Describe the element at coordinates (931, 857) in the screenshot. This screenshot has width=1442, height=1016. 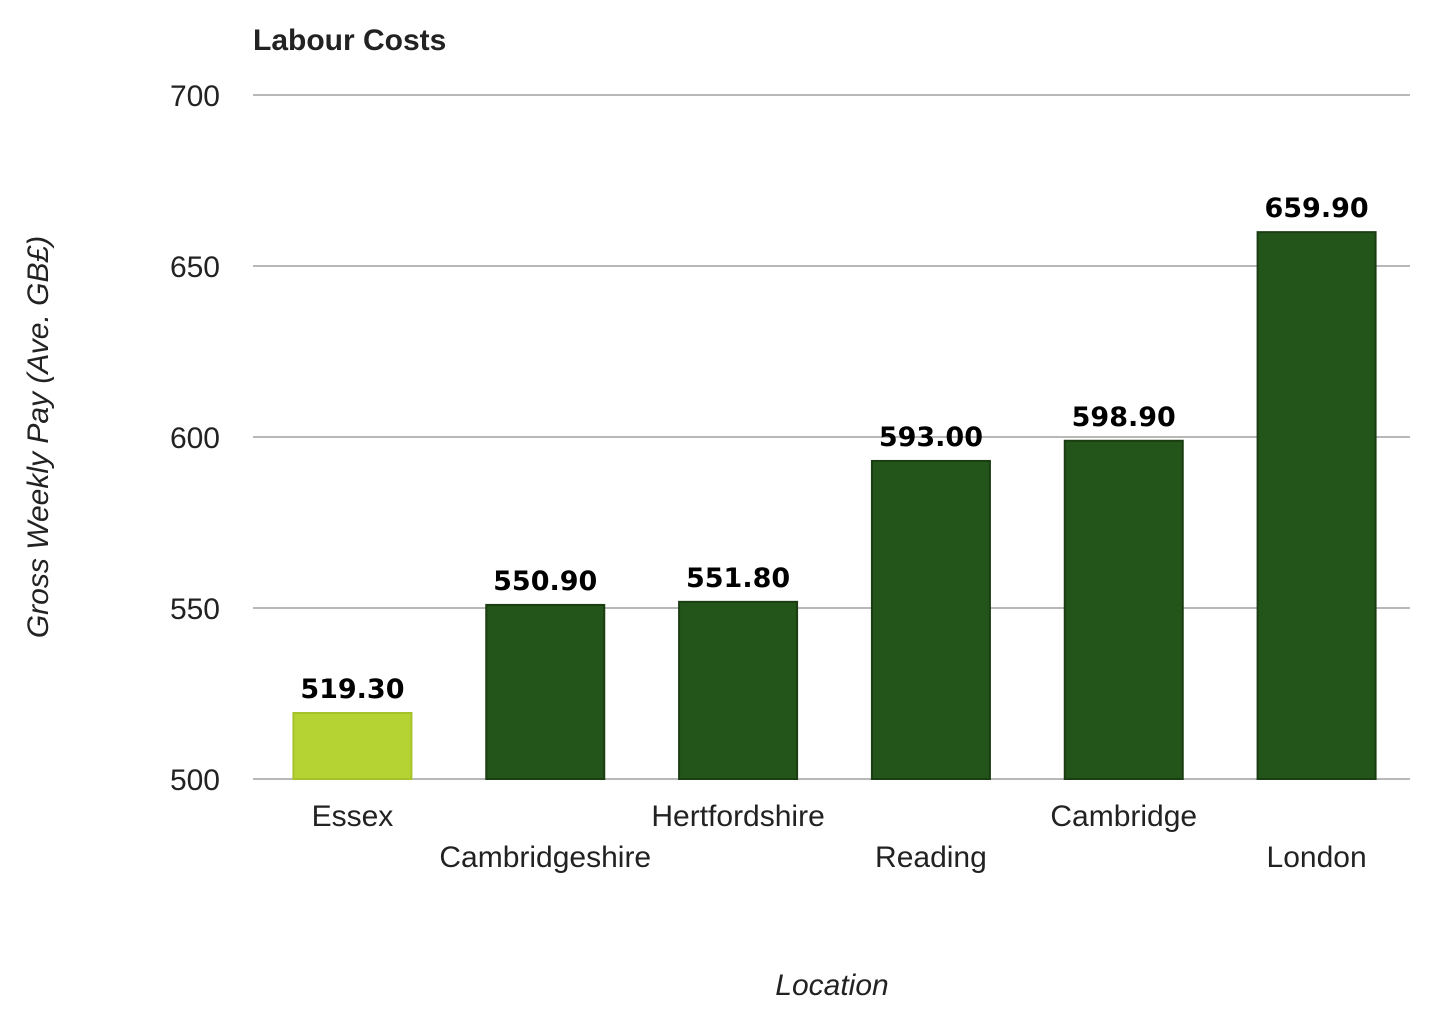
I see `x-tick-label: Reading` at that location.